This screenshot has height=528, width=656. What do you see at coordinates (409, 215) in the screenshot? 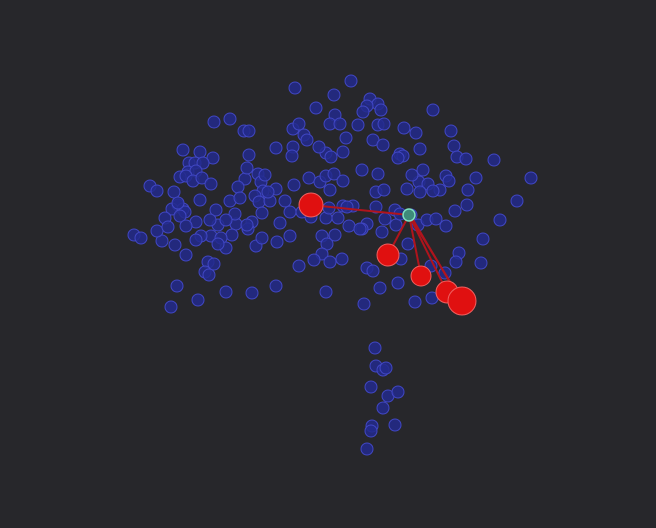
I see `selected-graph-node` at bounding box center [409, 215].